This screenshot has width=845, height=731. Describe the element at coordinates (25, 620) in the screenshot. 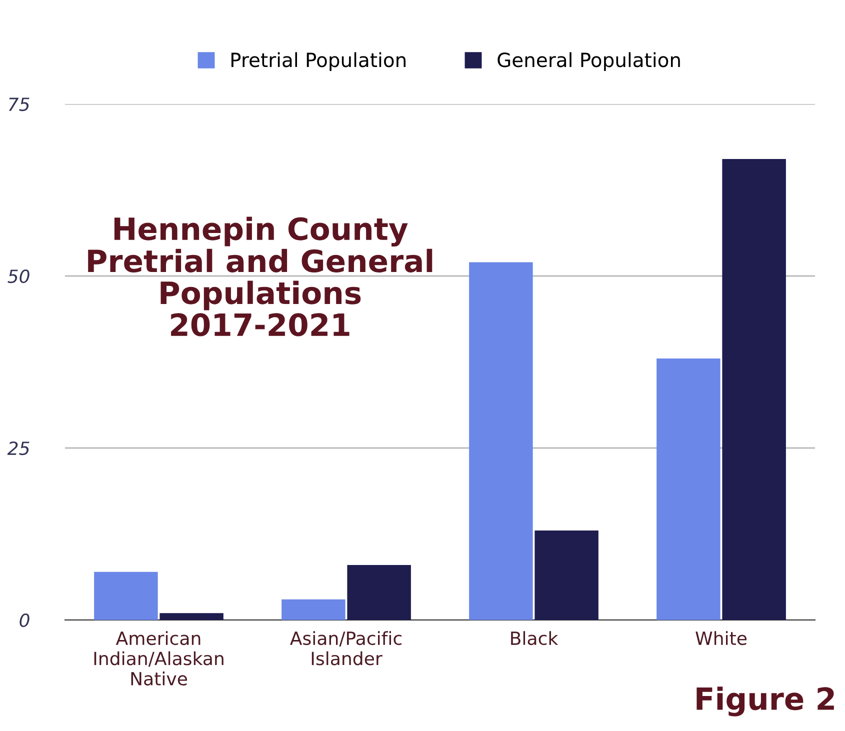

I see `y-tick-label: 0` at that location.